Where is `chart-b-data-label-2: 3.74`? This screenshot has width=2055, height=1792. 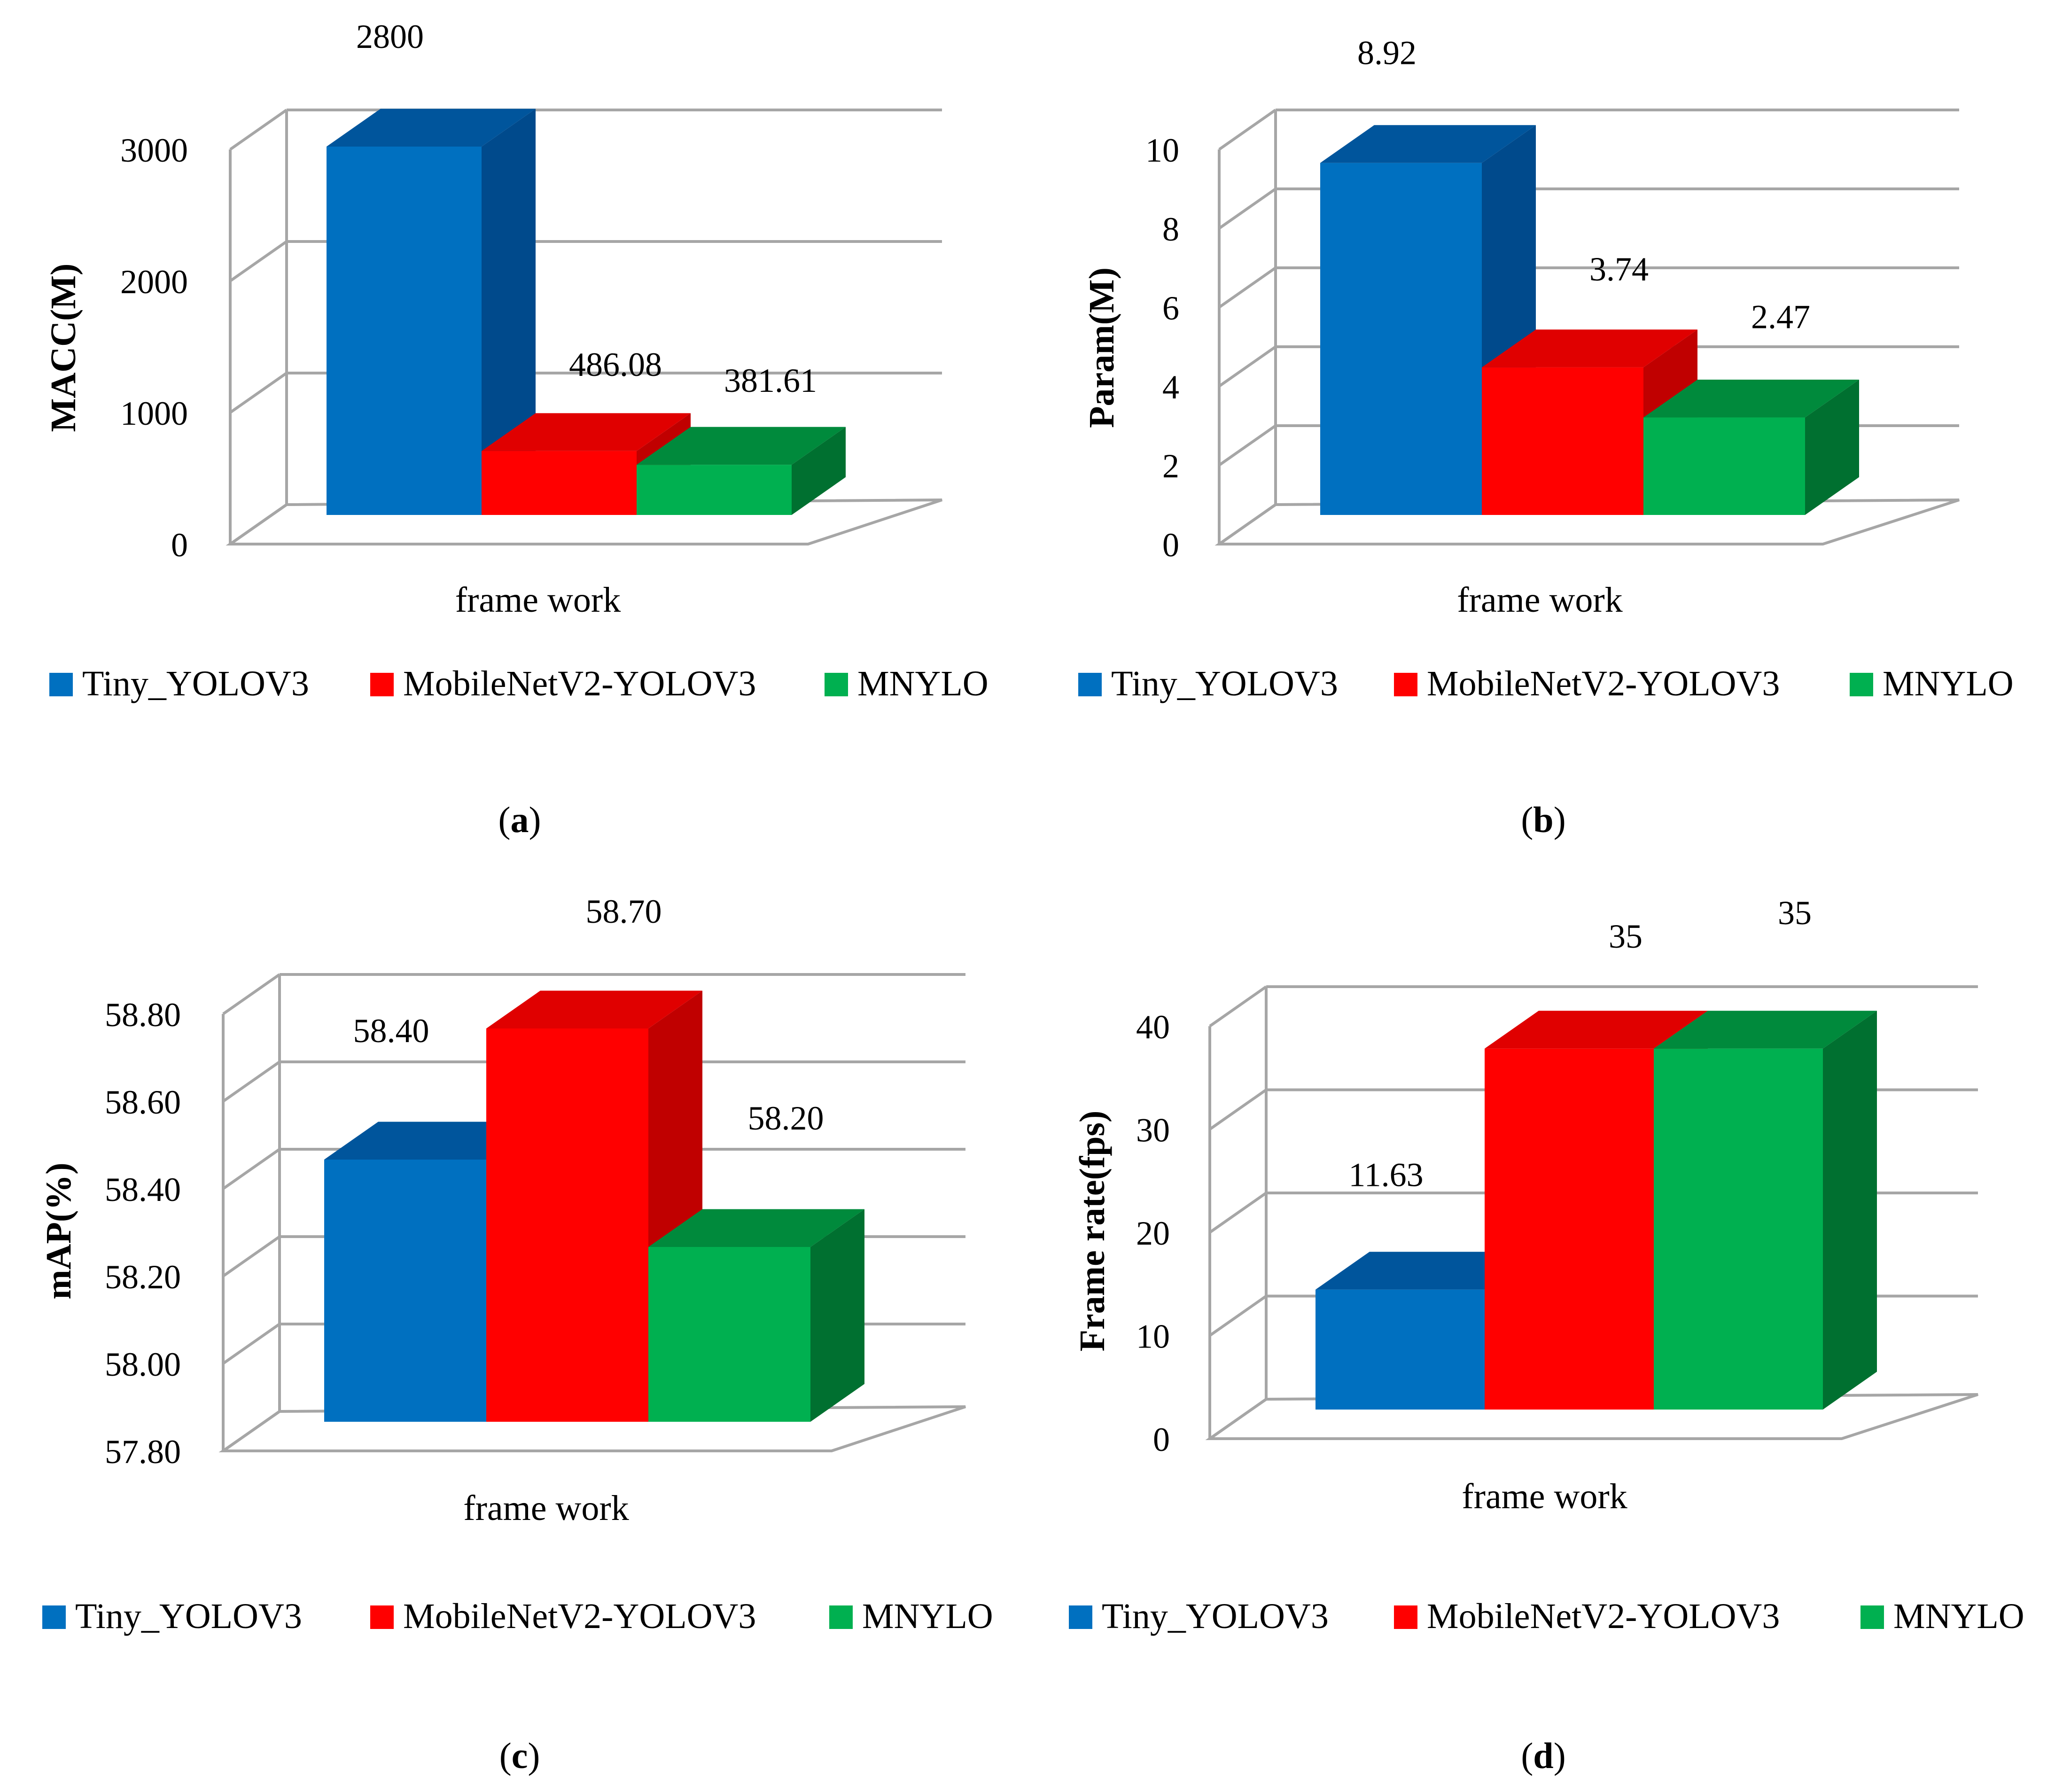 chart-b-data-label-2: 3.74 is located at coordinates (1619, 269).